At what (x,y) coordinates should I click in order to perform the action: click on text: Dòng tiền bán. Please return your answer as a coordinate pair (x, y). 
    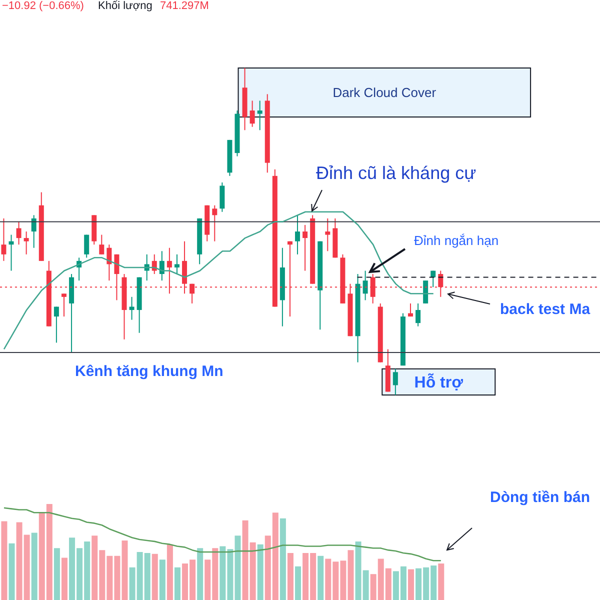
    Looking at the image, I should click on (540, 497).